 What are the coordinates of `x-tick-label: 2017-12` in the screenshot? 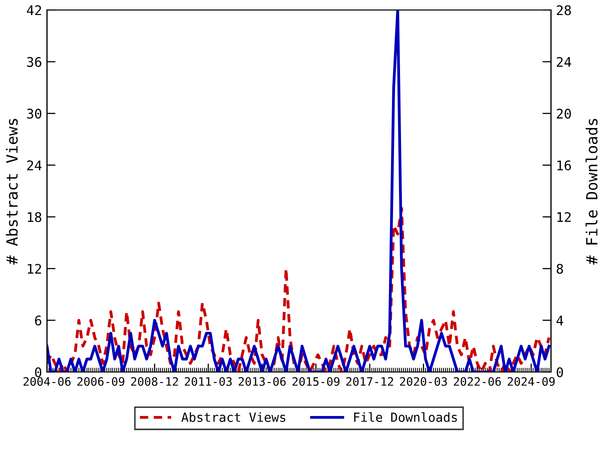 It's located at (370, 381).